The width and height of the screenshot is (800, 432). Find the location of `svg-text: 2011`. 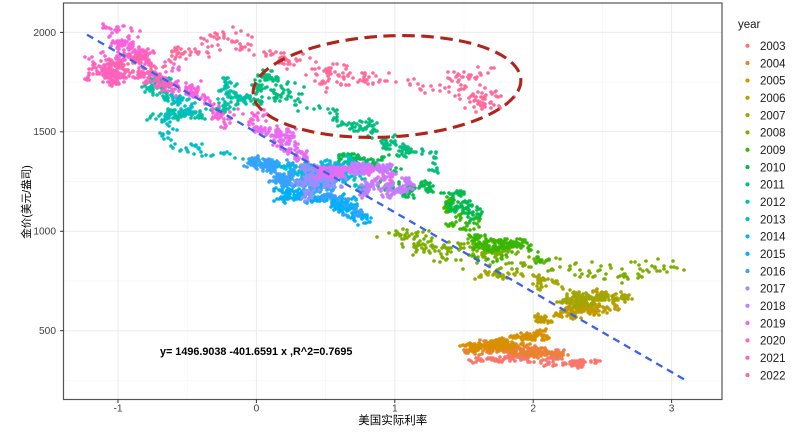

svg-text: 2011 is located at coordinates (772, 186).